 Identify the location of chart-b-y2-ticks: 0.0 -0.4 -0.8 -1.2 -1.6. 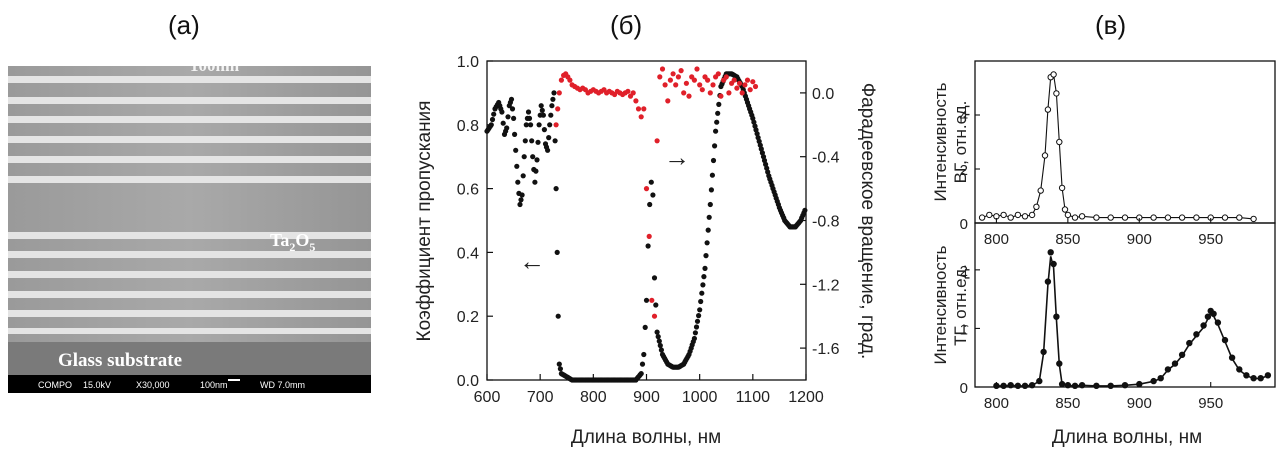
(820, 222).